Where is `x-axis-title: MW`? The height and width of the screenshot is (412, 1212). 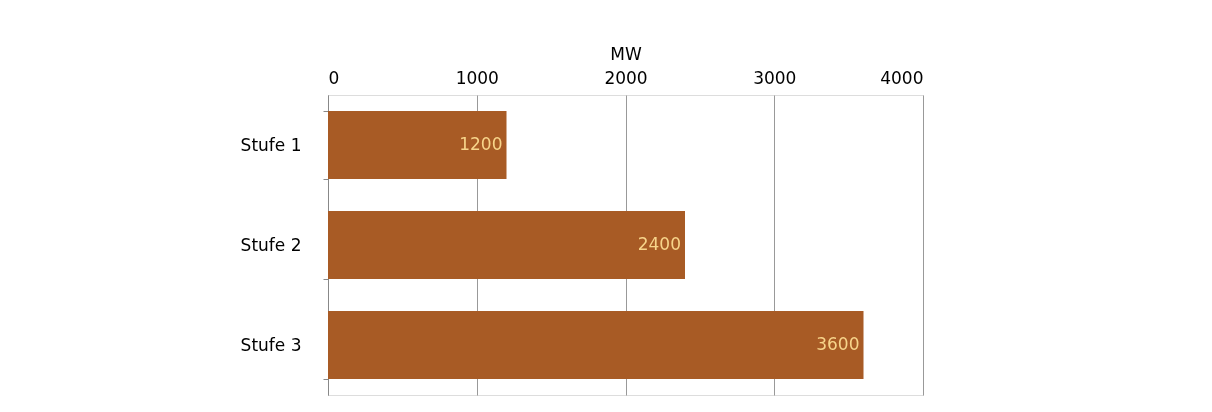
x-axis-title: MW is located at coordinates (626, 53).